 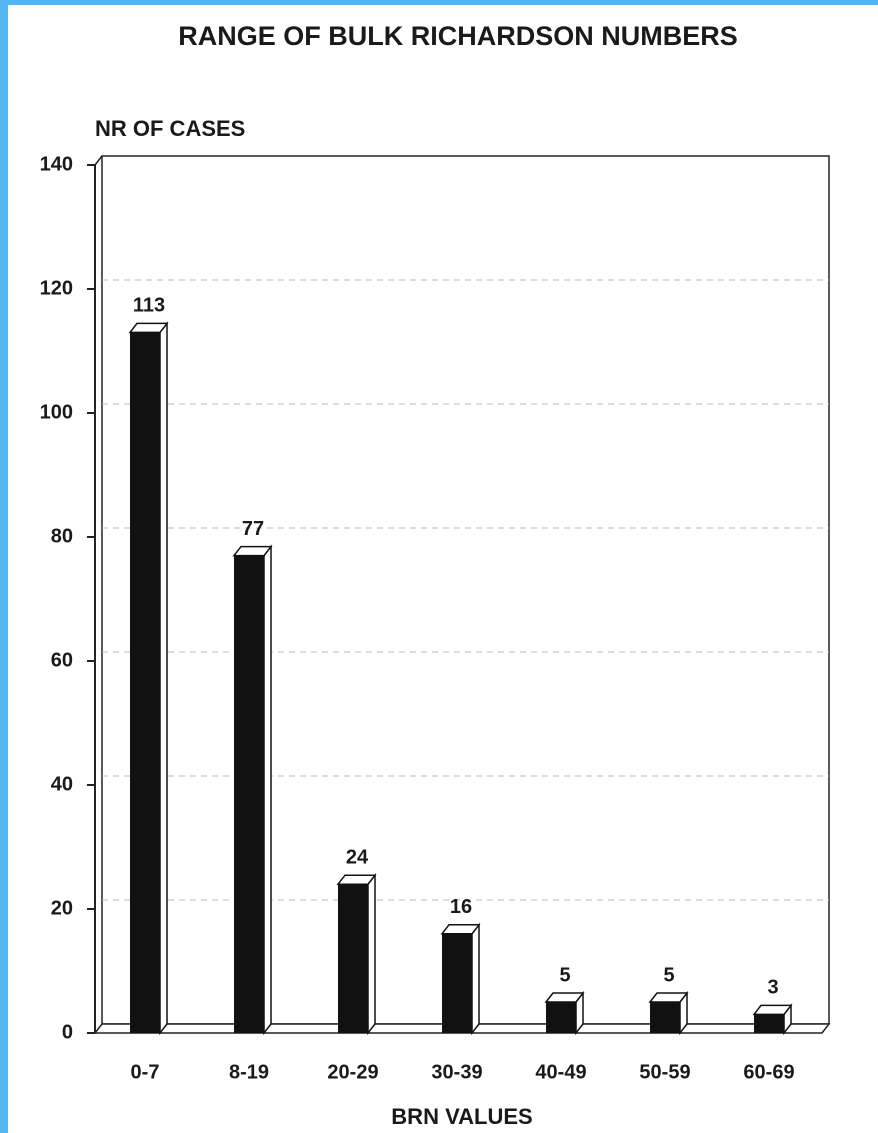 What do you see at coordinates (62, 536) in the screenshot?
I see `y-tick-label: 80` at bounding box center [62, 536].